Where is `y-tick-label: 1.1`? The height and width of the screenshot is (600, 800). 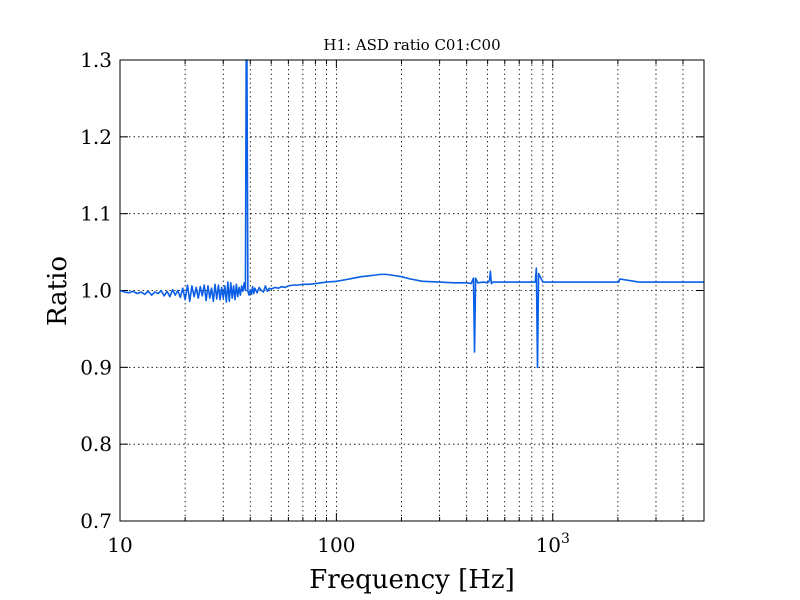 y-tick-label: 1.1 is located at coordinates (96, 214).